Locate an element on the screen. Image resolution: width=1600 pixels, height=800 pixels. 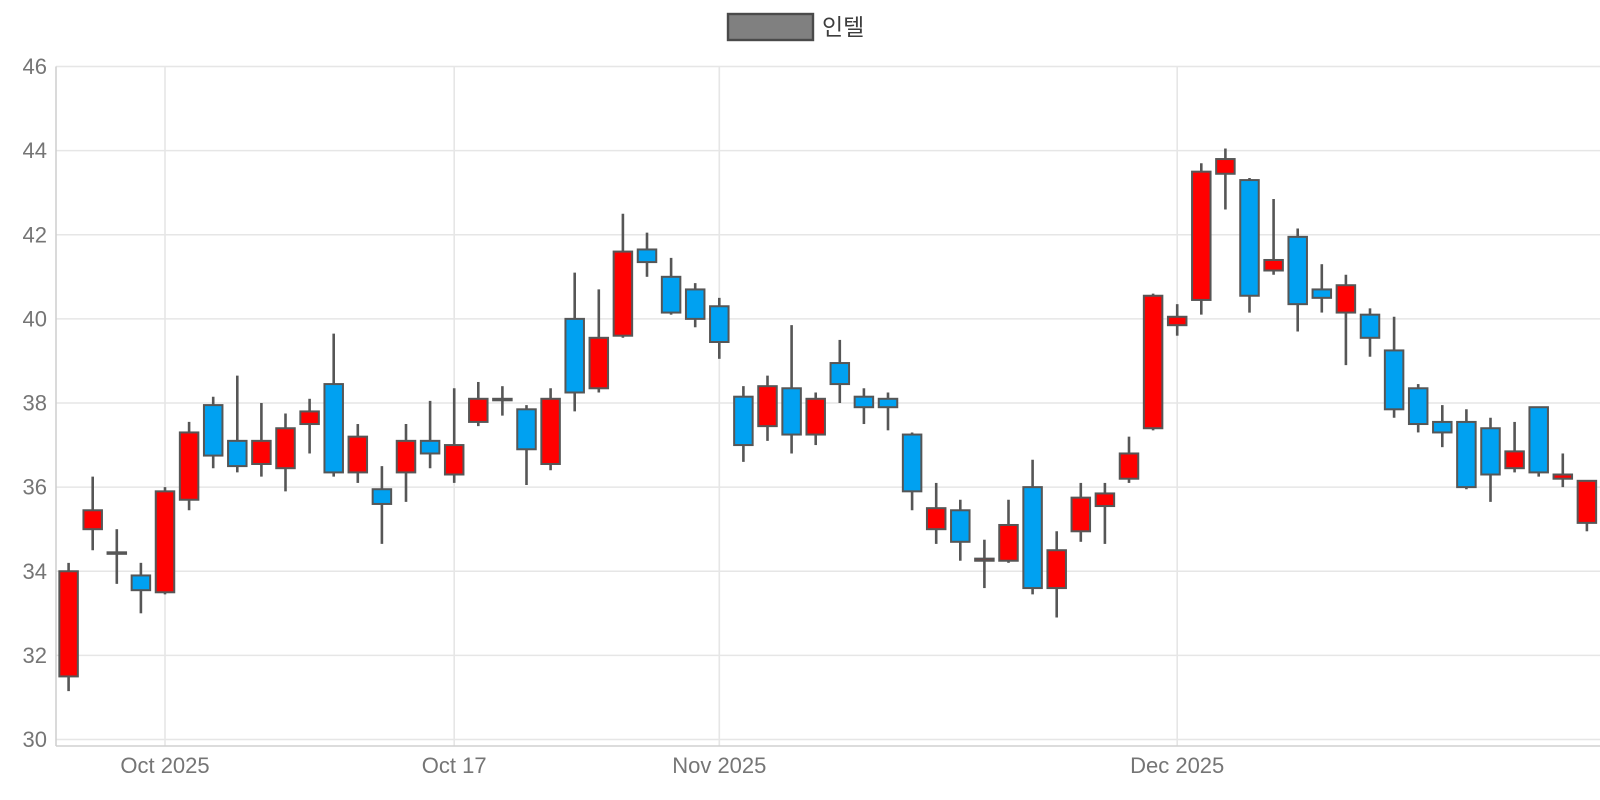
y-tick-label: 44 is located at coordinates (35, 150).